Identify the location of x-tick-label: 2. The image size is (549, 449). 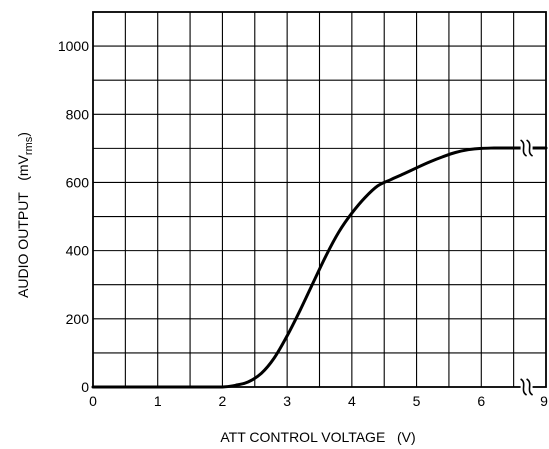
(223, 401).